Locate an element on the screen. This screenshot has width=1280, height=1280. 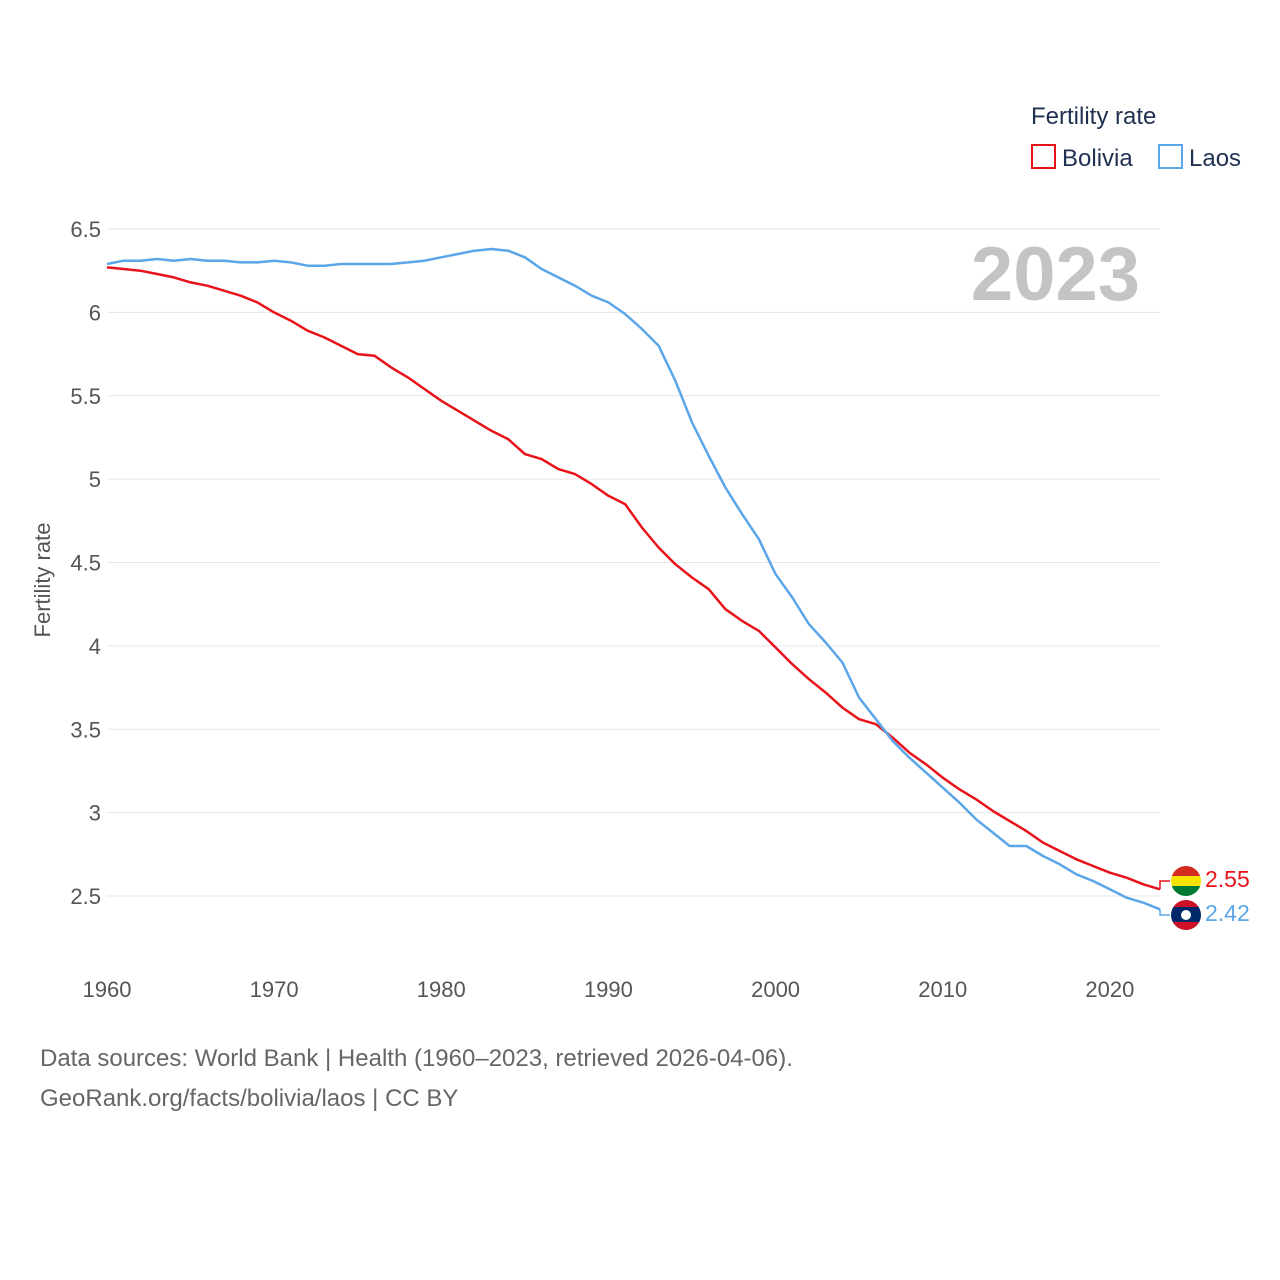
x-tick-label: 1960 is located at coordinates (107, 989).